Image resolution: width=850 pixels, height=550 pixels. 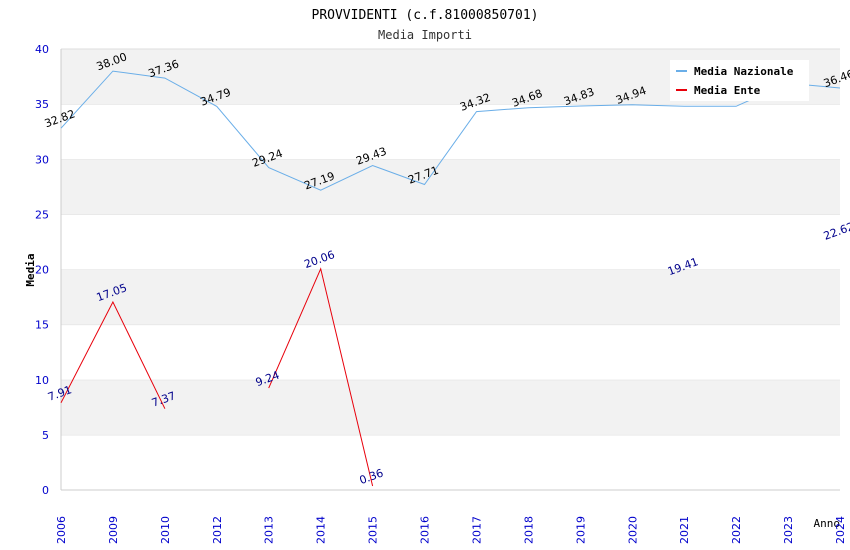 I want to click on x-tick-label: 2010, so click(x=165, y=530).